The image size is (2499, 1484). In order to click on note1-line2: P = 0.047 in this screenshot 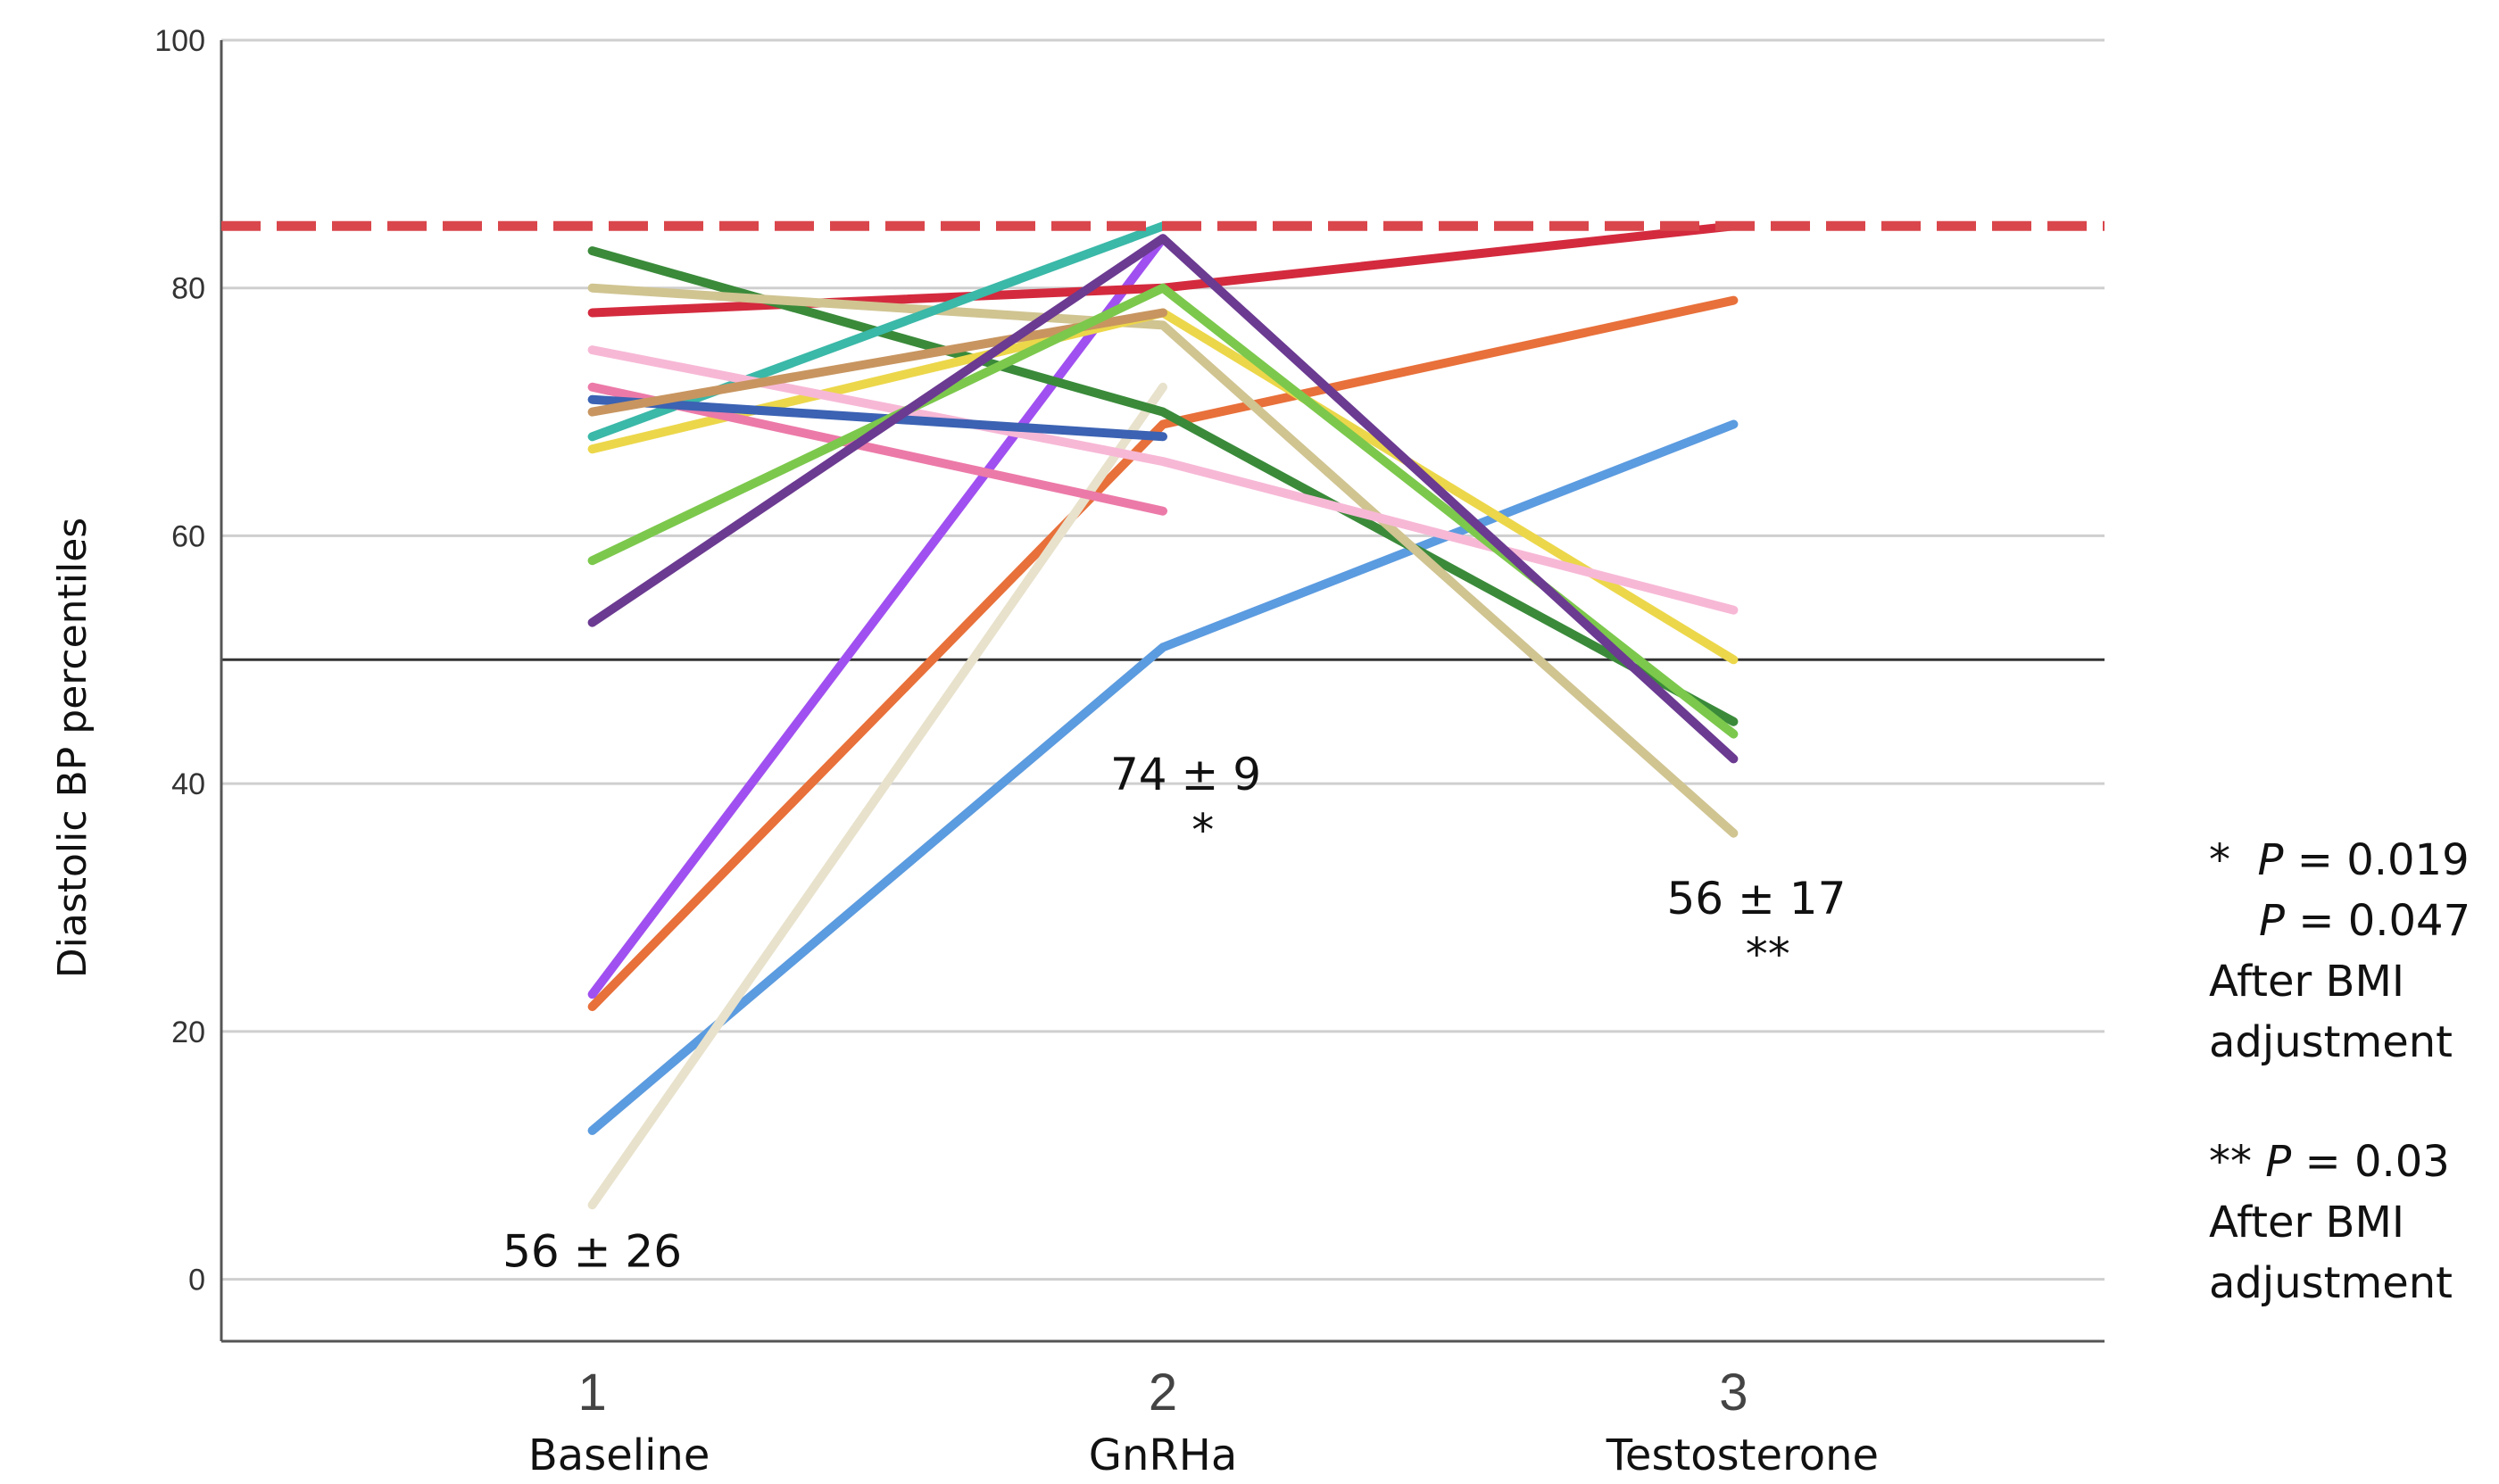, I will do `click(2339, 921)`.